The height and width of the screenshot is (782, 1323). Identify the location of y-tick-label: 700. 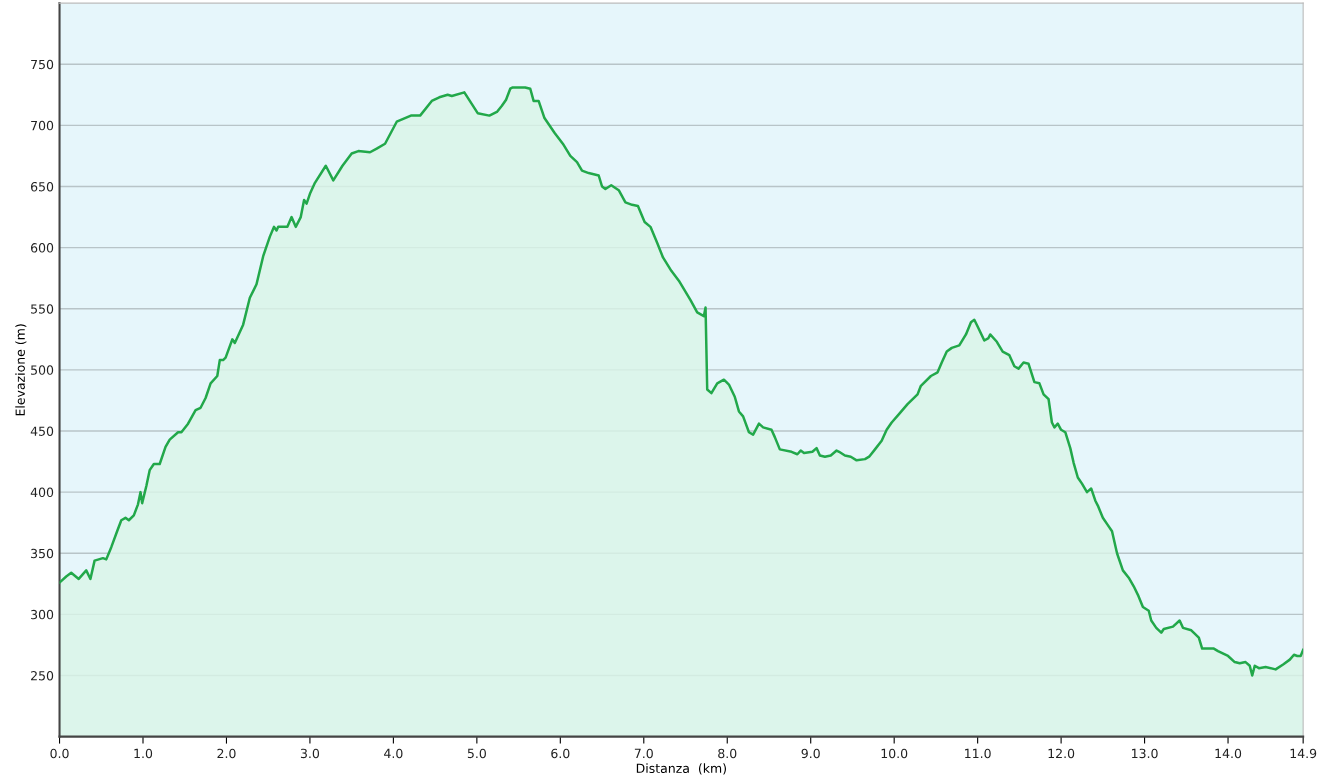
(42, 125).